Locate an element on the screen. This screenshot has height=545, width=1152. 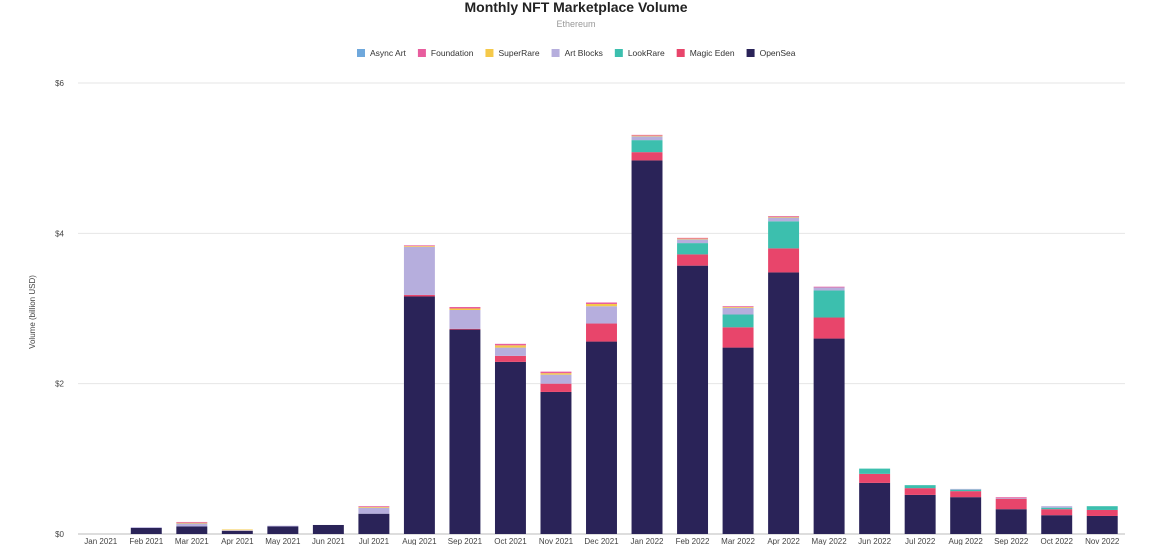
x-tick-label: May 2022 is located at coordinates (830, 541).